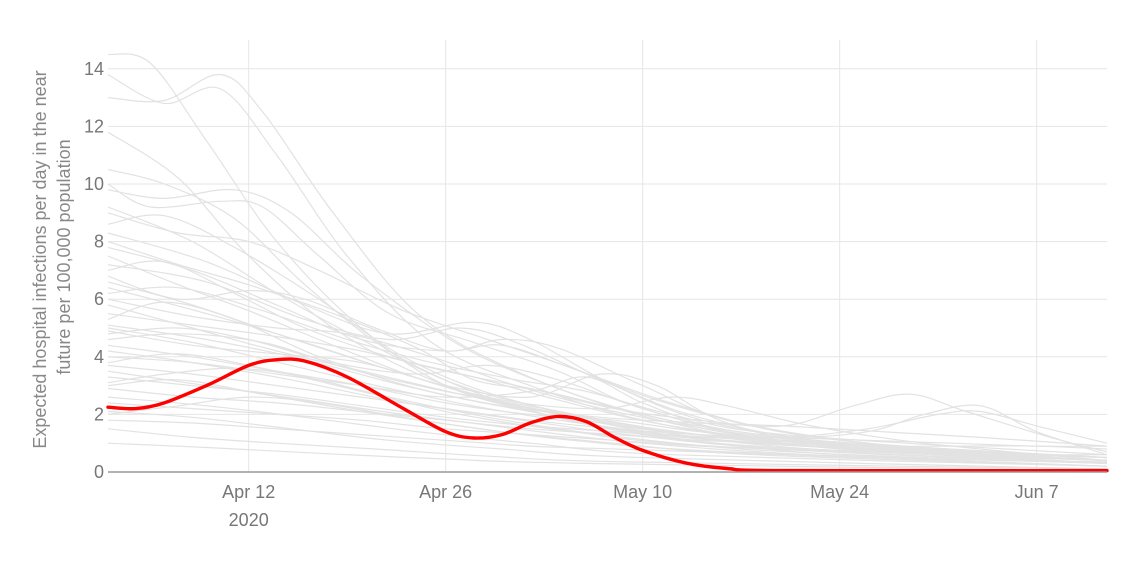 The height and width of the screenshot is (574, 1130). I want to click on y-tick-label: 0, so click(99, 472).